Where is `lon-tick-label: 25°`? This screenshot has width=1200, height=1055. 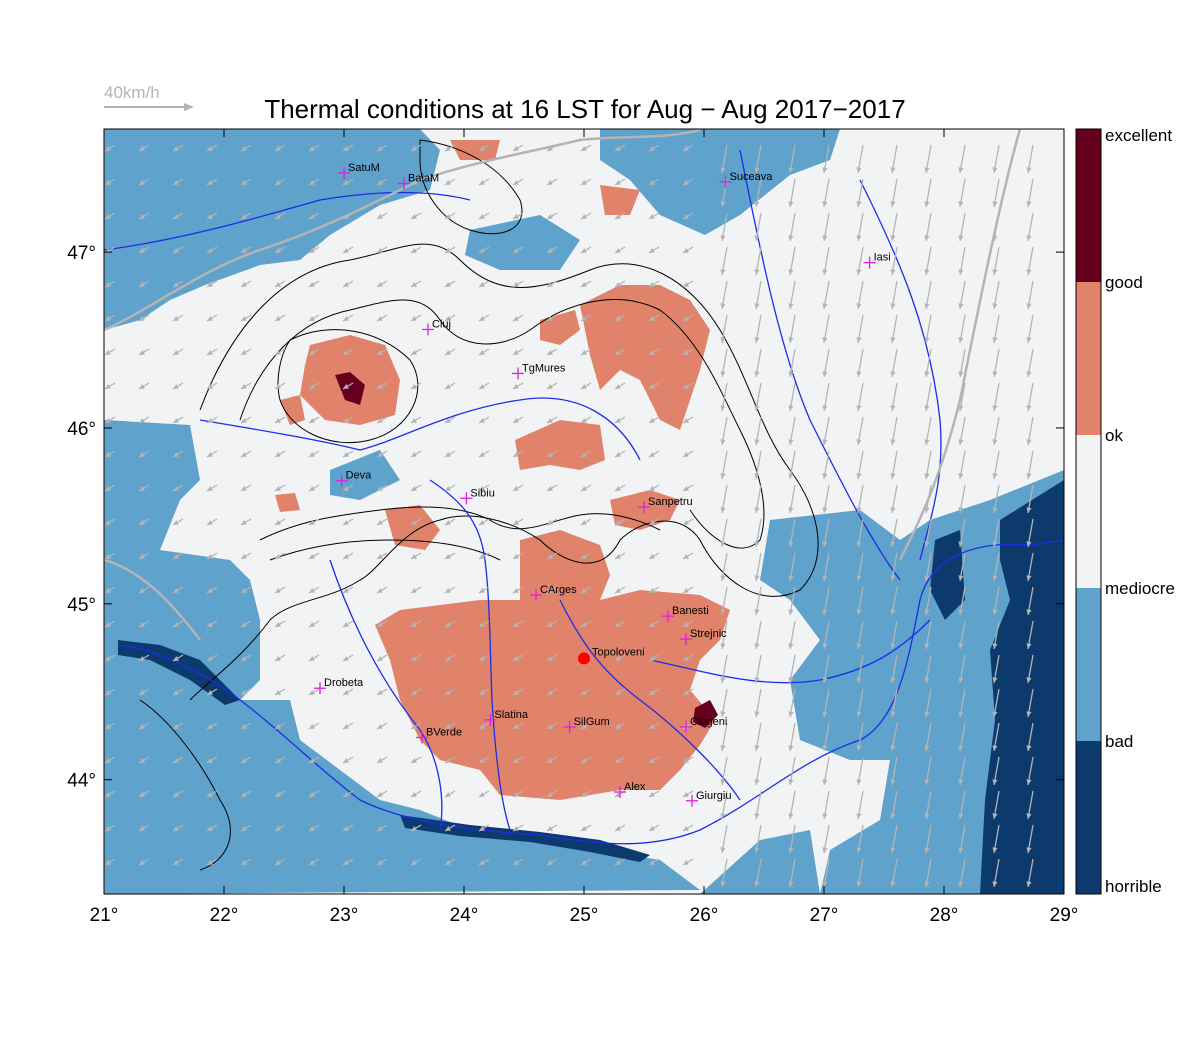 lon-tick-label: 25° is located at coordinates (584, 915).